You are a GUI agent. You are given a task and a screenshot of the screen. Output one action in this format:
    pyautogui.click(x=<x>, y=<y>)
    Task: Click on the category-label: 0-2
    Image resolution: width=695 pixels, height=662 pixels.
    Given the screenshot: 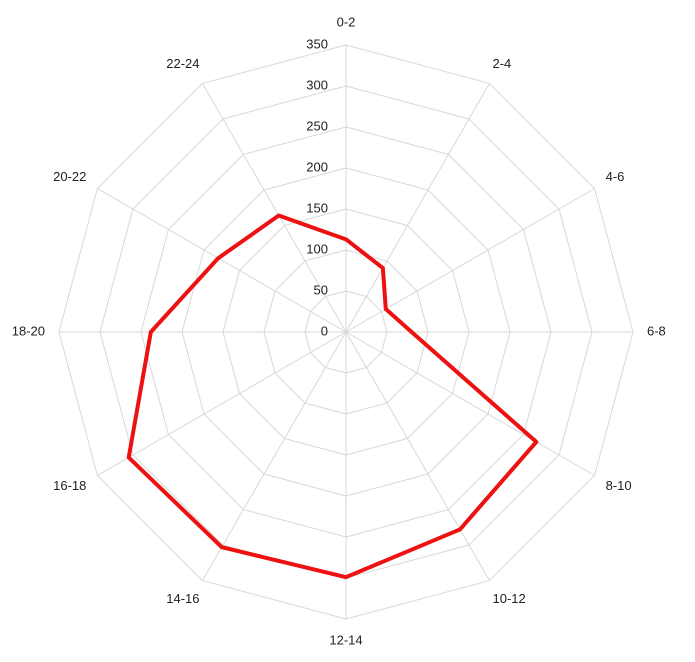 What is the action you would take?
    pyautogui.click(x=346, y=21)
    